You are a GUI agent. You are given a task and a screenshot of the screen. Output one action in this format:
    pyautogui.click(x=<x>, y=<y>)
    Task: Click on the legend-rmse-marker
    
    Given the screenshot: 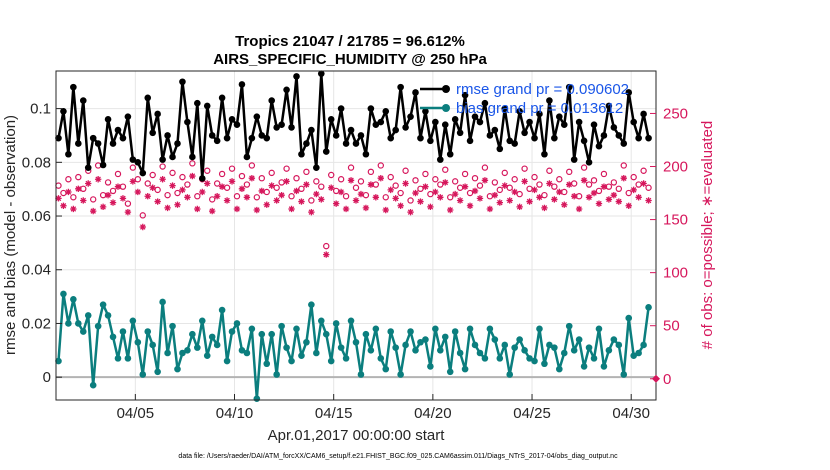 What is the action you would take?
    pyautogui.click(x=446, y=89)
    